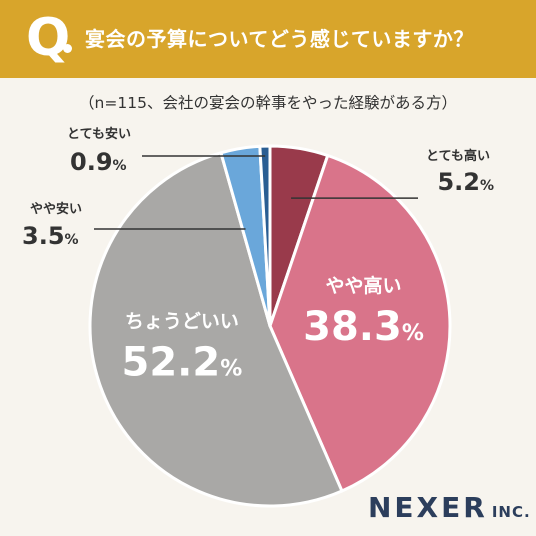 The image size is (536, 536). I want to click on slice-2-value: 38.3%, so click(363, 327).